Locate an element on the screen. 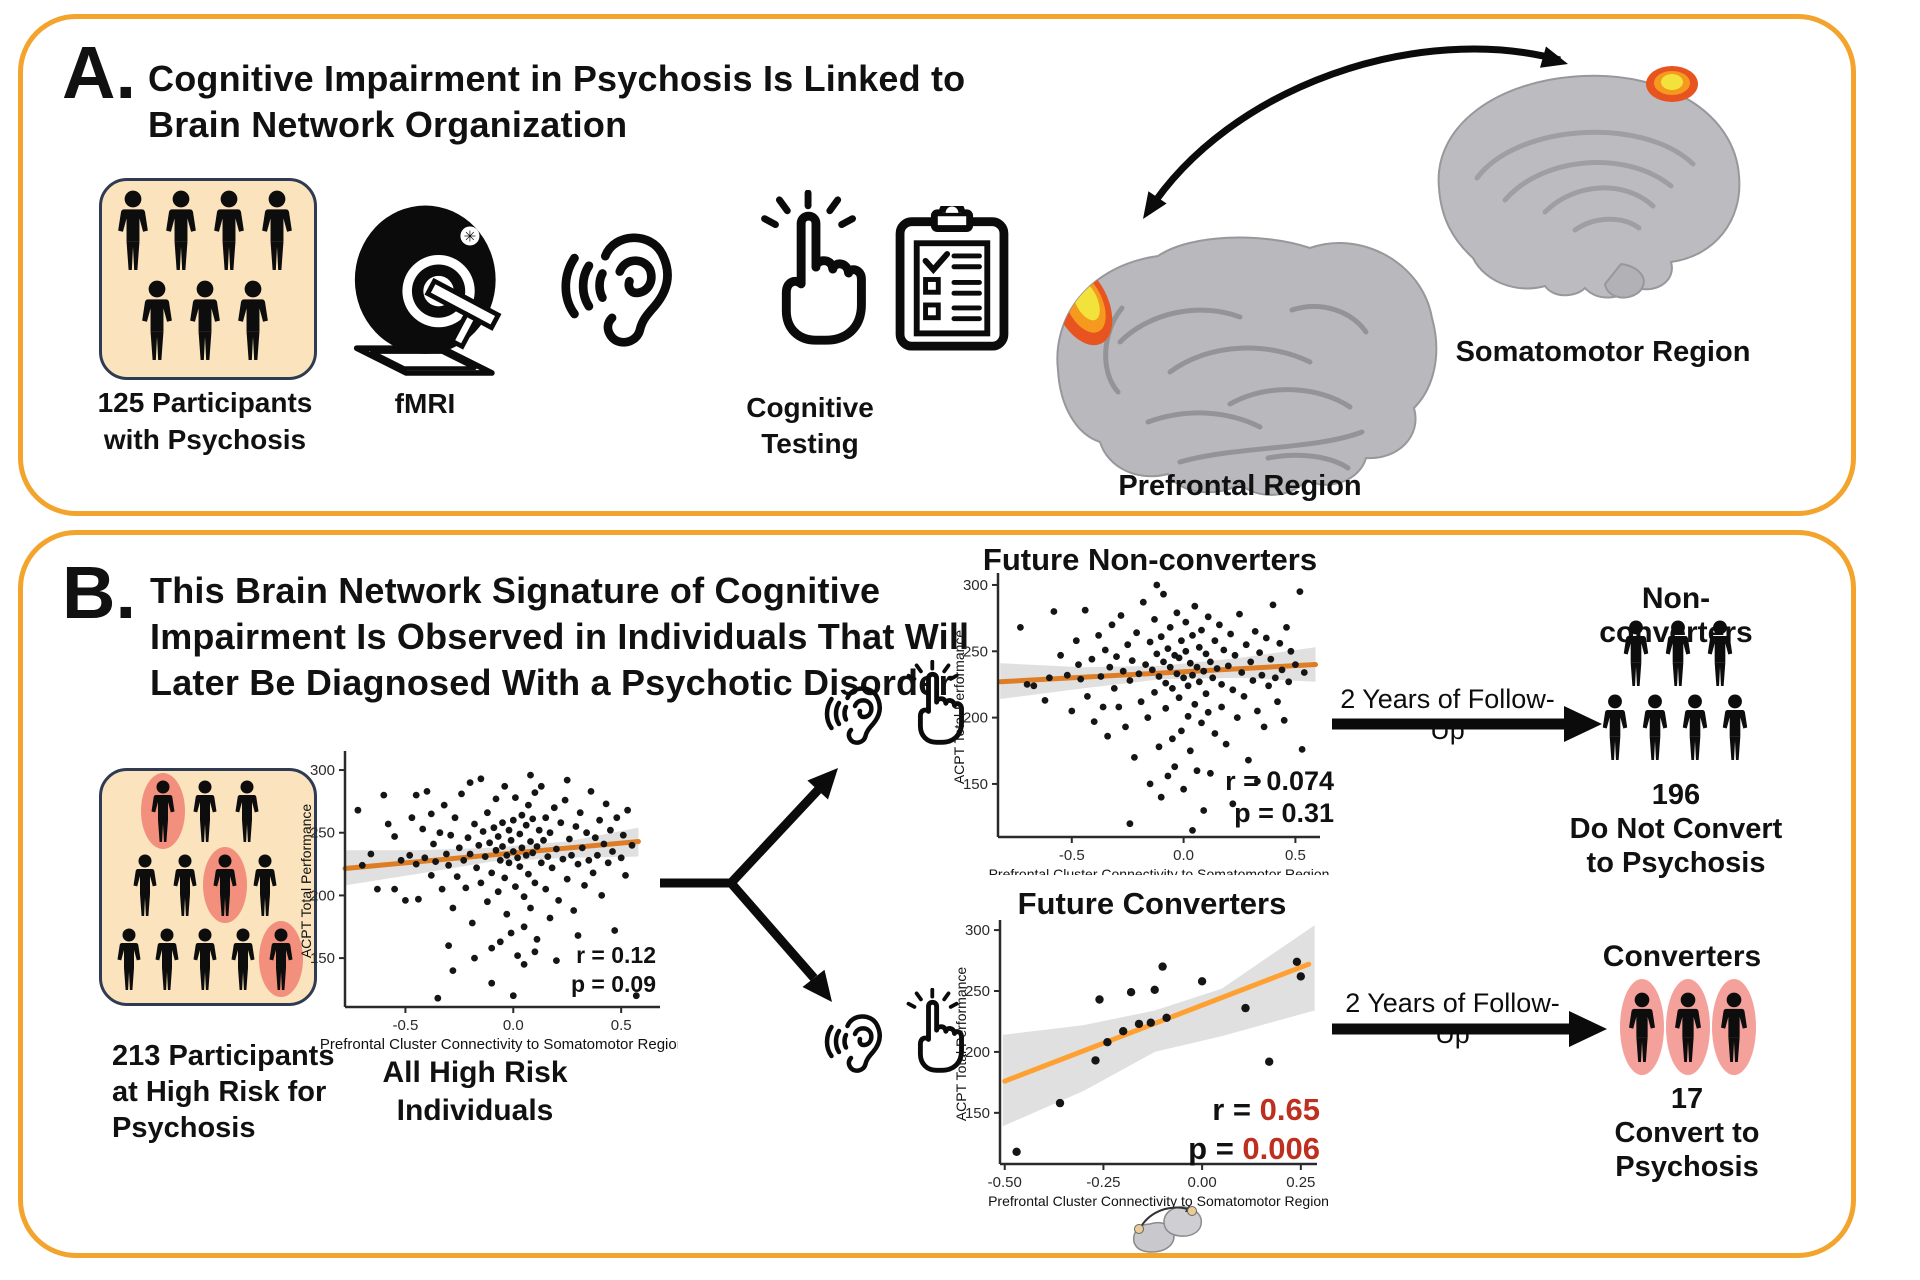  checklist-clipboard-icon is located at coordinates (952, 279).